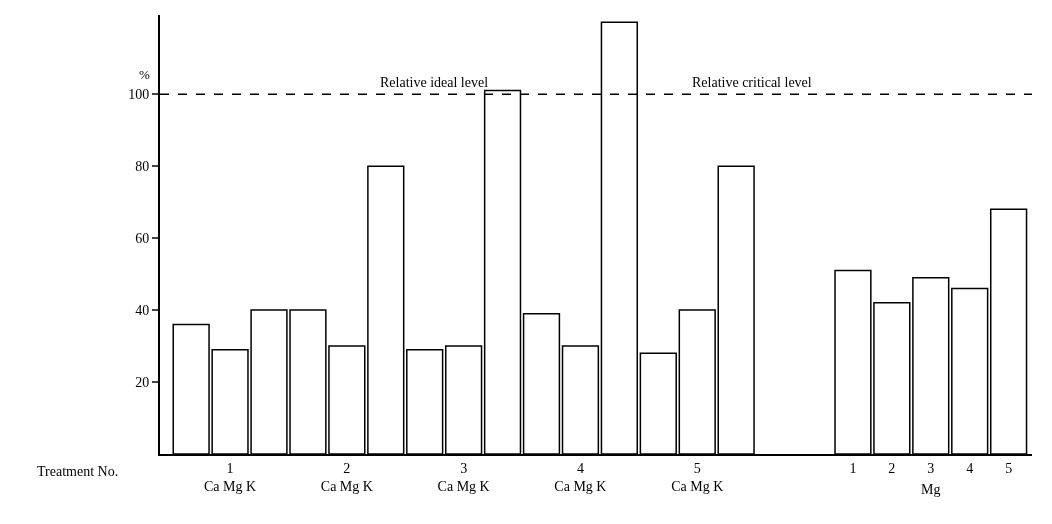  I want to click on x-tick-label: 5 Ca Mg K, so click(697, 477).